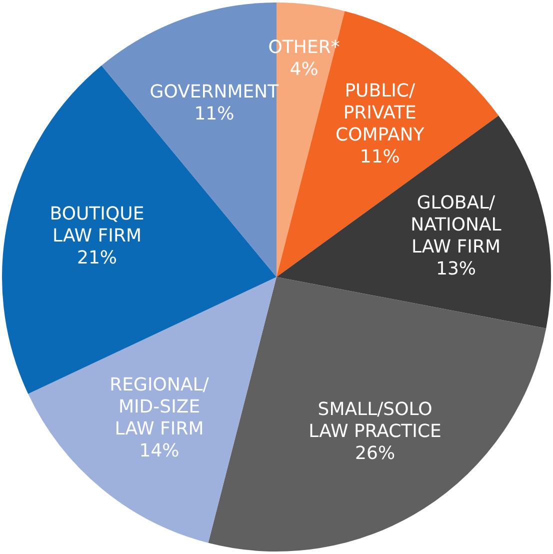 This screenshot has height=554, width=553. What do you see at coordinates (97, 225) in the screenshot?
I see `slice-label: BOUTIQUE LAW FIRM` at bounding box center [97, 225].